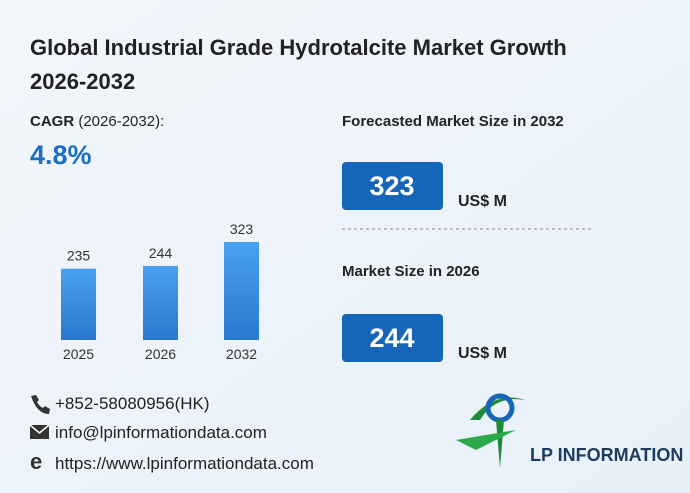 The height and width of the screenshot is (493, 690). I want to click on logo-swoosh, so click(497, 408).